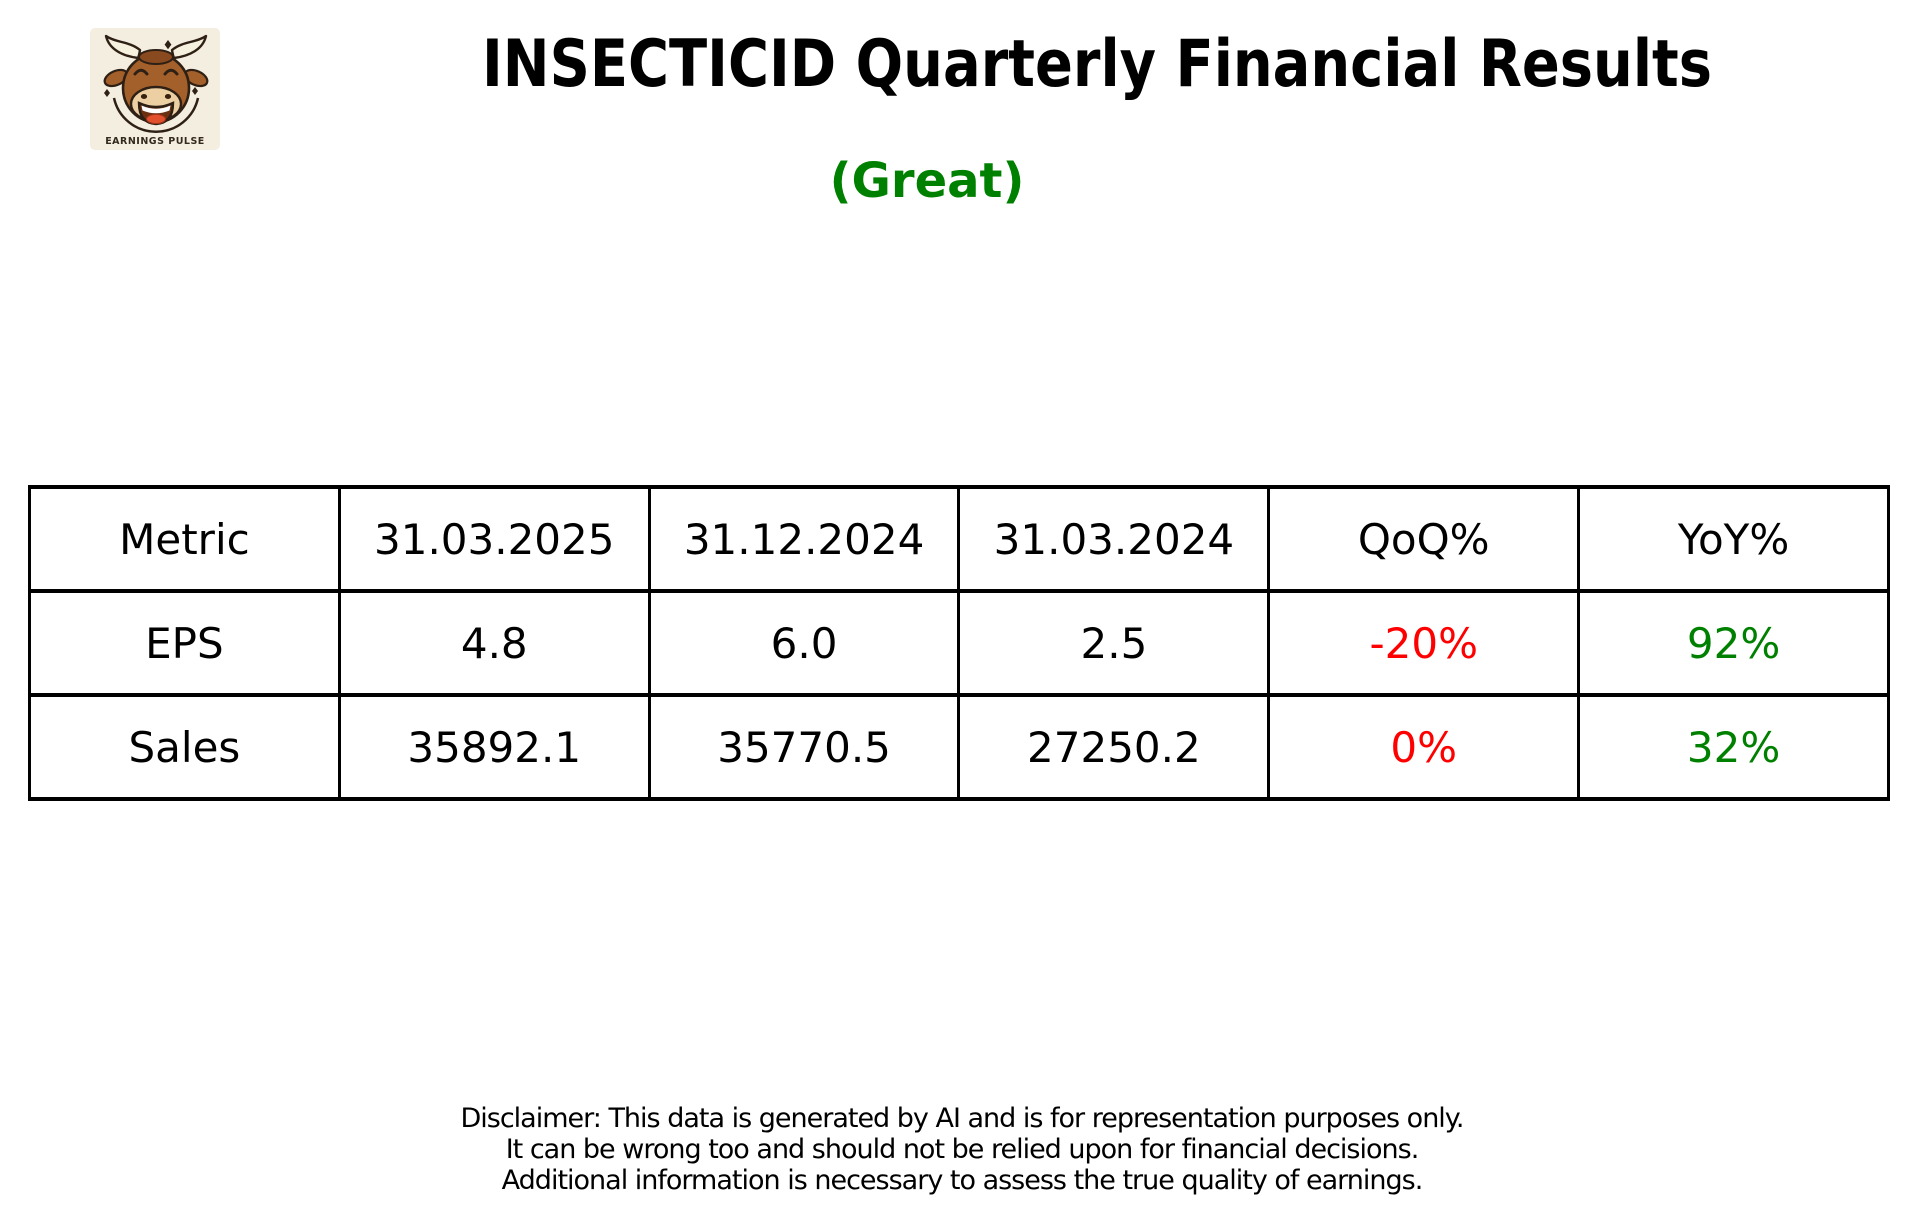  I want to click on cell-value: 35892.1, so click(494, 747).